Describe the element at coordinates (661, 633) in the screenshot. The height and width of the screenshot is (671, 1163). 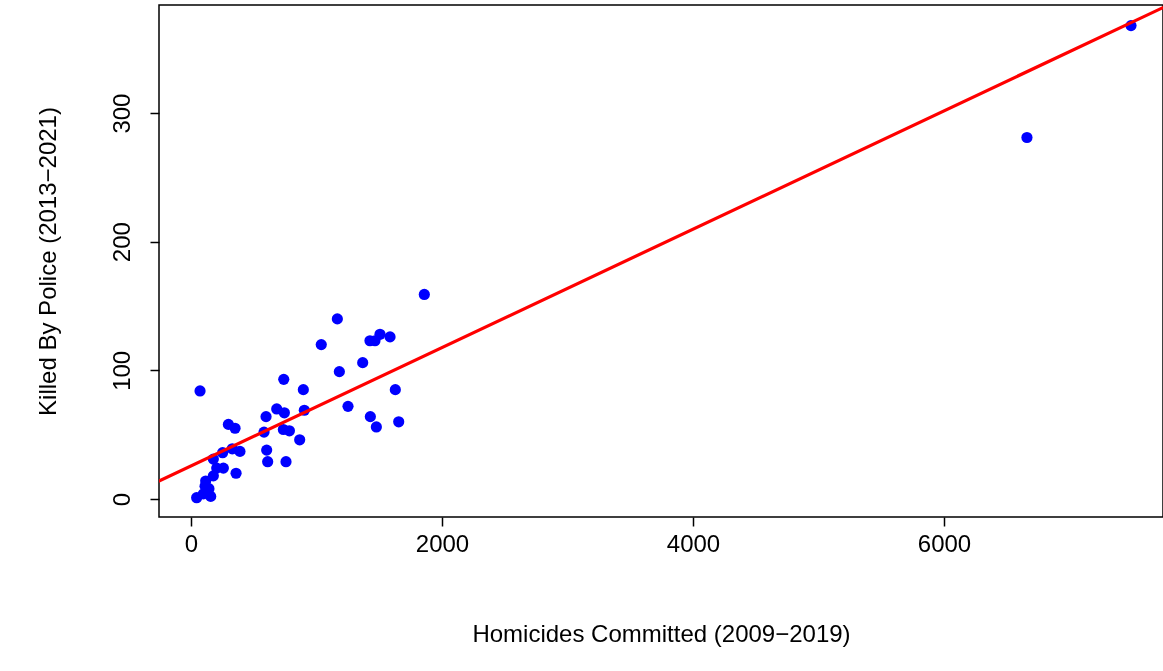
I see `x-axis-title: Homicides Committed (2009−2019)` at that location.